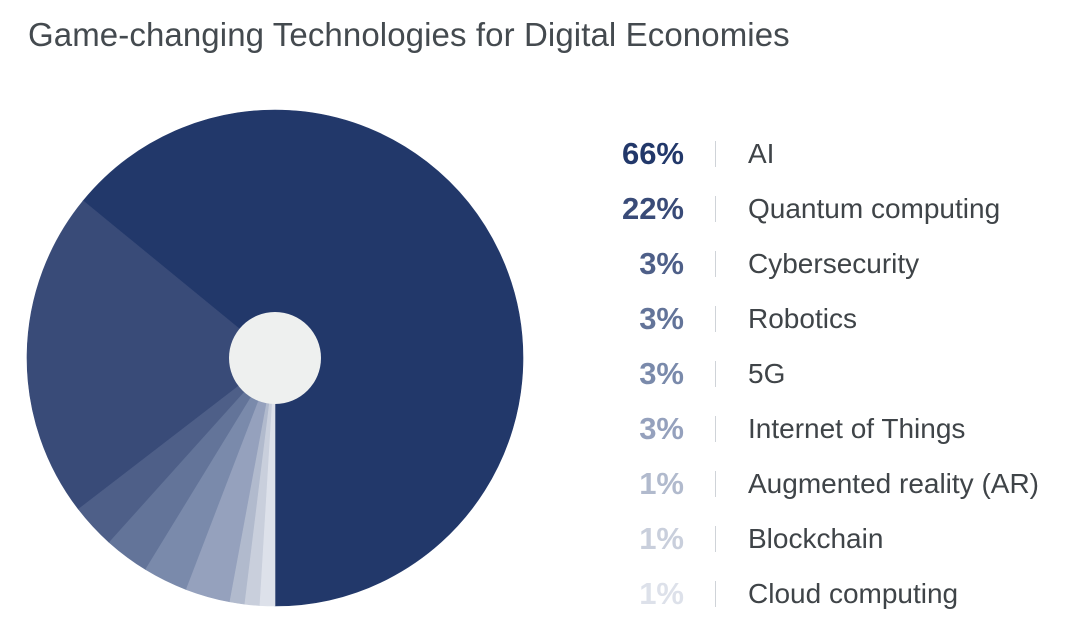  What do you see at coordinates (652, 208) in the screenshot?
I see `legend-value: 22%` at bounding box center [652, 208].